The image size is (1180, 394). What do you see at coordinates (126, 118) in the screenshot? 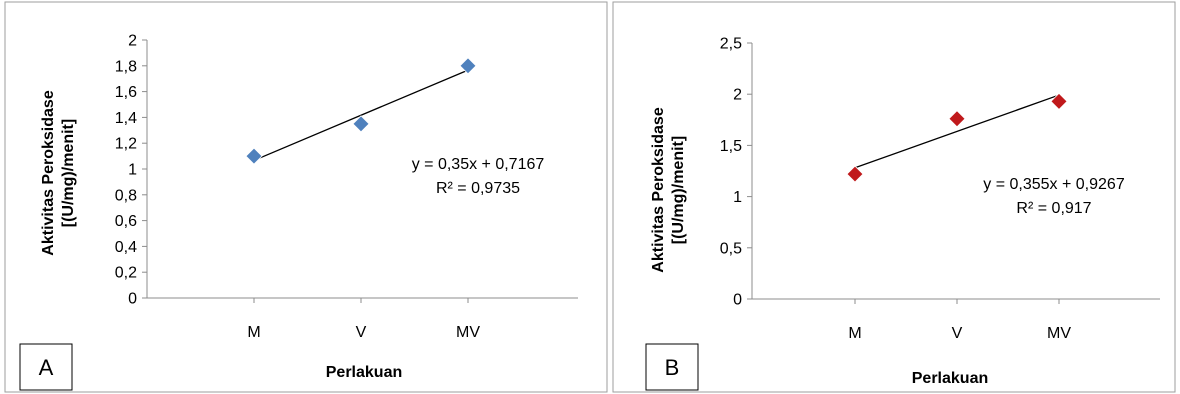
I see `y-tick-label: 1,4` at bounding box center [126, 118].